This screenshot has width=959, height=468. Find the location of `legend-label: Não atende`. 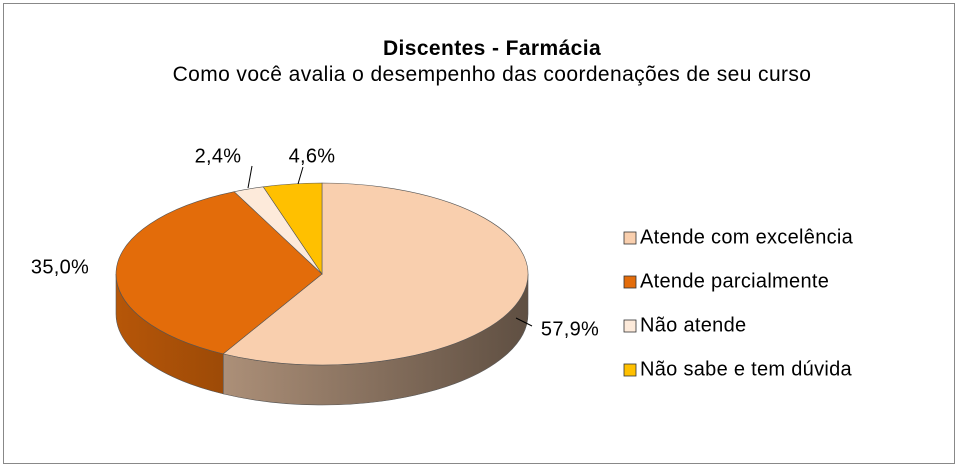

legend-label: Não atende is located at coordinates (693, 325).